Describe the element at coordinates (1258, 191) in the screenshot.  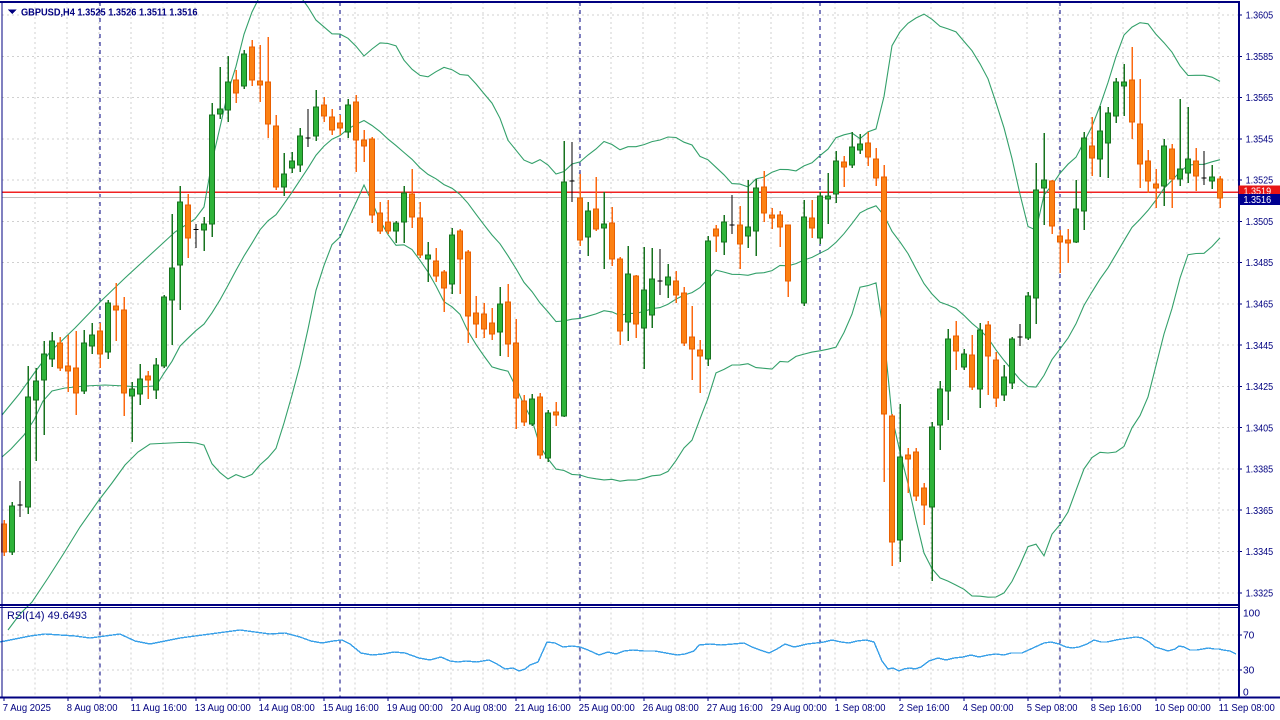
I see `svg-text: 1.3519` at that location.